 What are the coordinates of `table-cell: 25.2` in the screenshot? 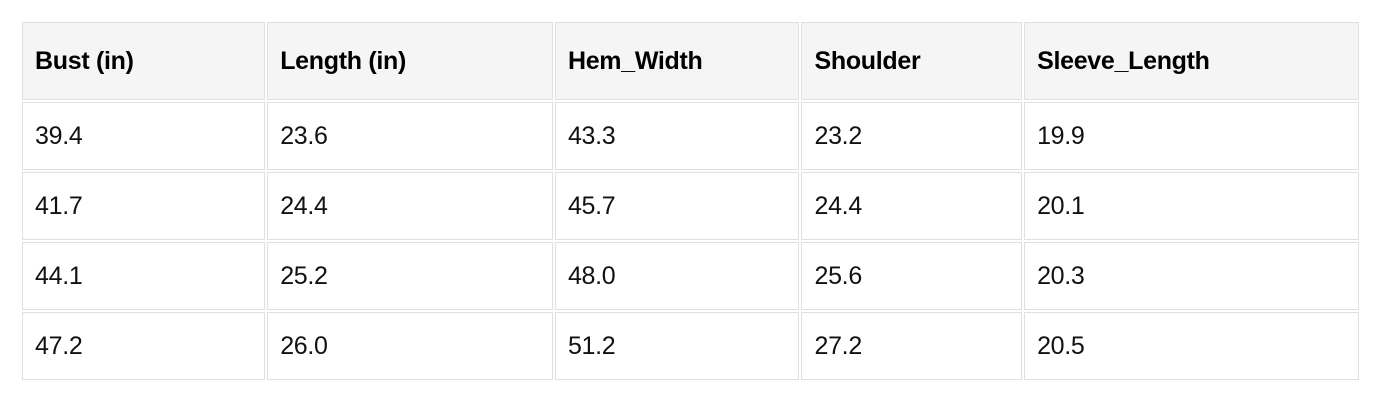 It's located at (410, 276).